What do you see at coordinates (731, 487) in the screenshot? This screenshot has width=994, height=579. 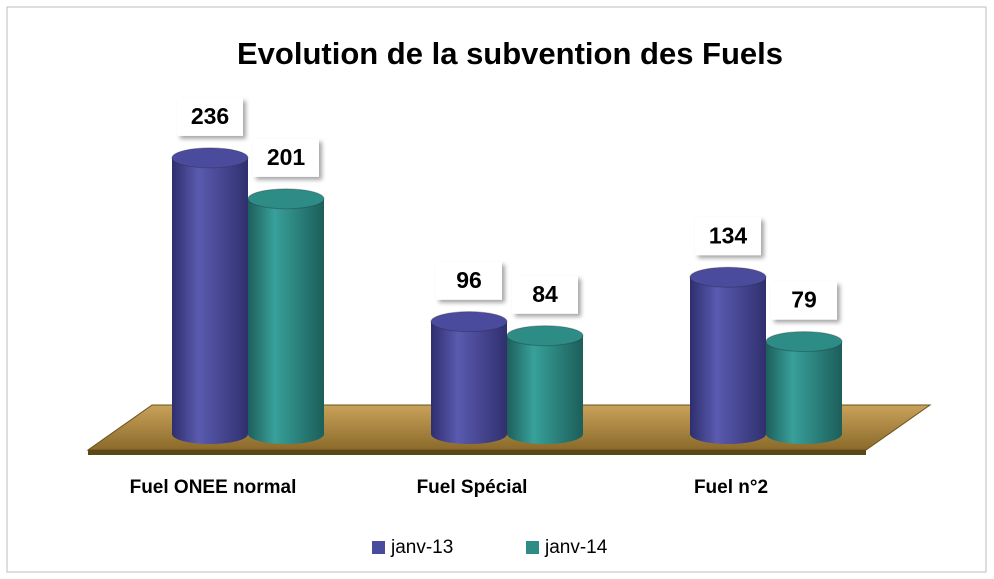 I see `x-tick-label: Fuel n°2` at bounding box center [731, 487].